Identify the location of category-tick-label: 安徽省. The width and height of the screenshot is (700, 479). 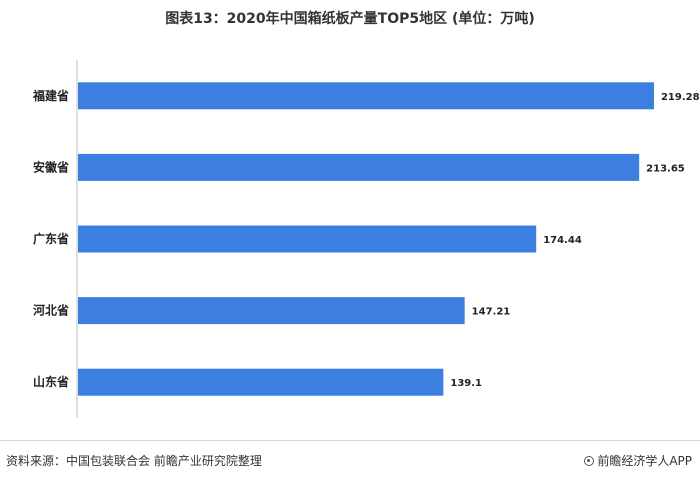
(51, 166).